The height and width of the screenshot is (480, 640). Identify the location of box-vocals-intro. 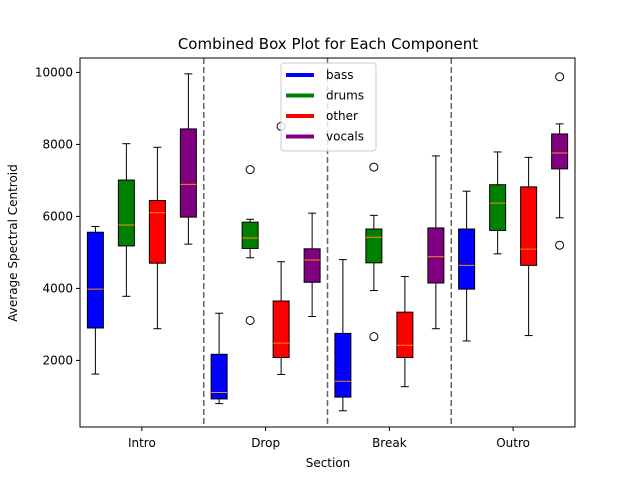
(188, 159).